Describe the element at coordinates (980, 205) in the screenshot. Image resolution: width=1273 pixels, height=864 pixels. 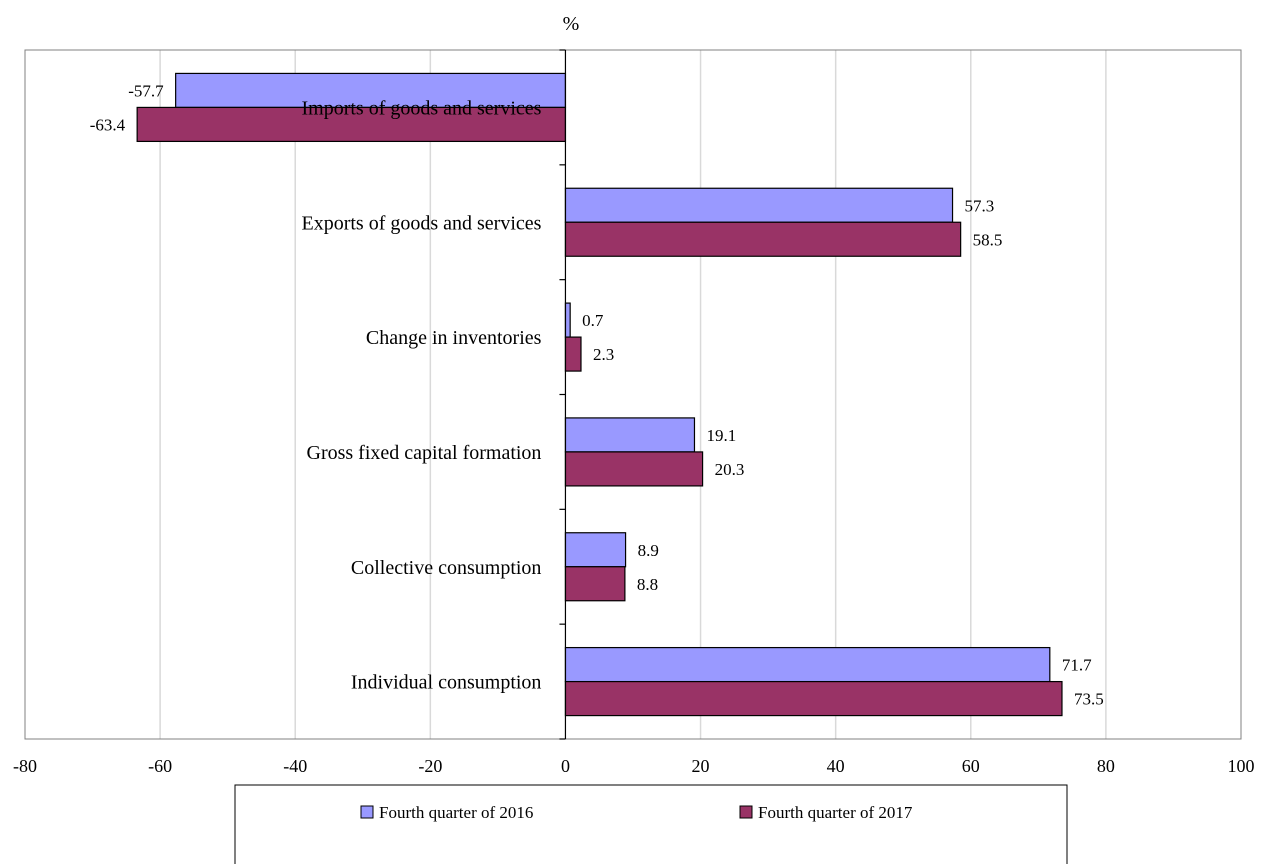
I see `data-label: 57.3` at that location.